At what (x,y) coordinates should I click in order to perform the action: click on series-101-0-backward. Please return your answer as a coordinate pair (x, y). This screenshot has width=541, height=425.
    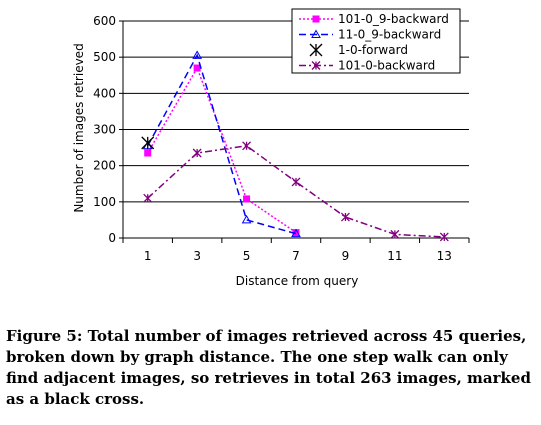
    Looking at the image, I should click on (296, 191).